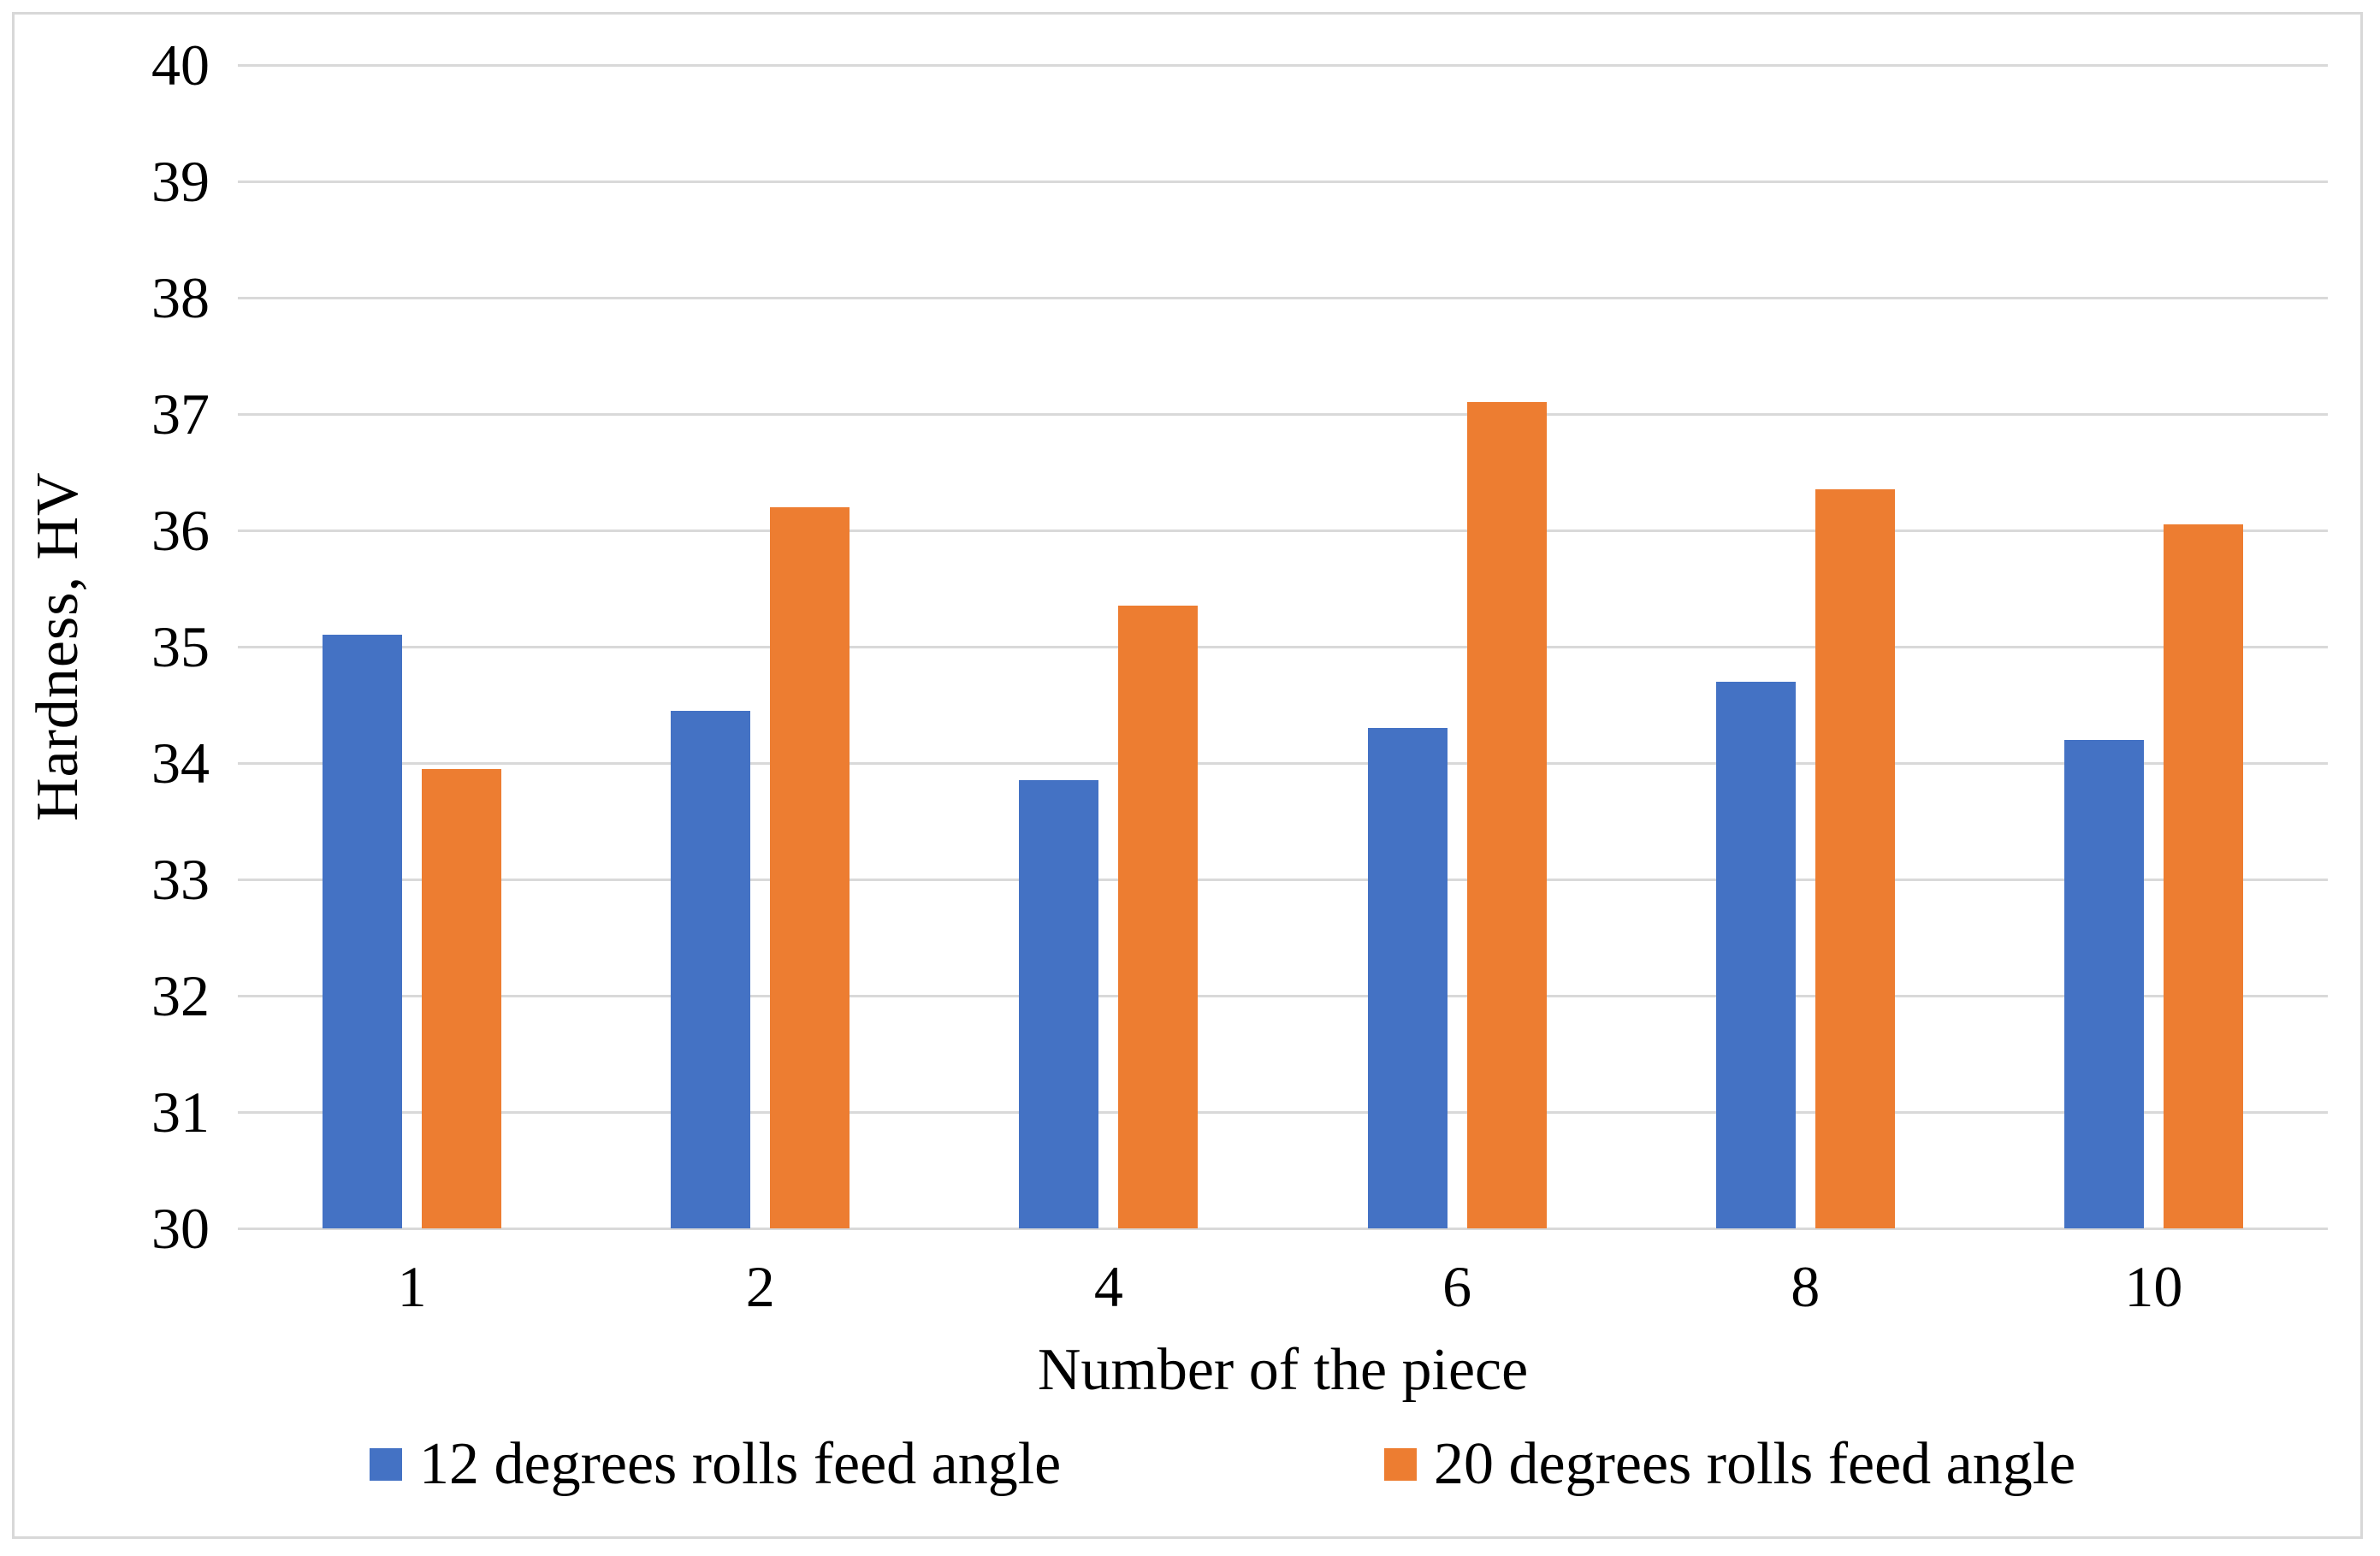 This screenshot has height=1556, width=2380. I want to click on bar-series1-piece6, so click(1407, 978).